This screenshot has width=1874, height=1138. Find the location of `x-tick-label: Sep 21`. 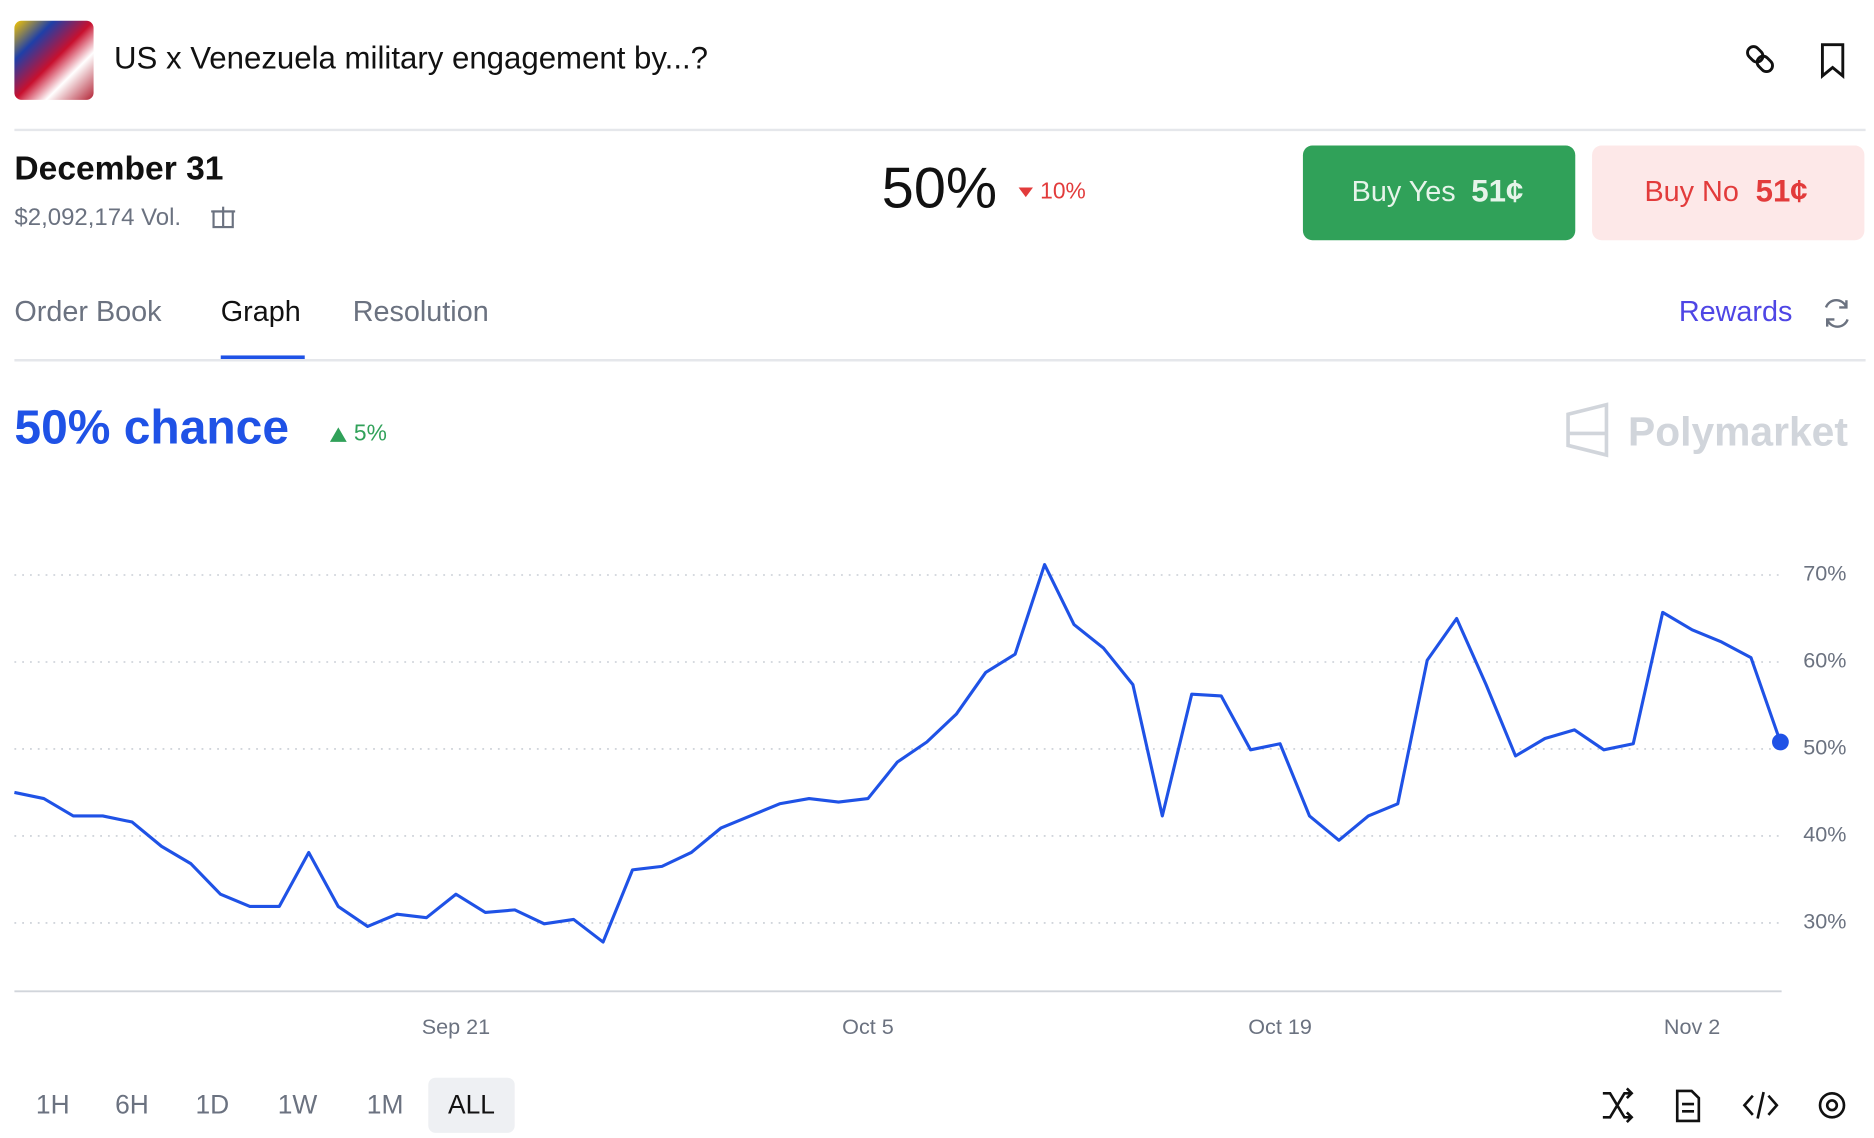

x-tick-label: Sep 21 is located at coordinates (456, 1026).